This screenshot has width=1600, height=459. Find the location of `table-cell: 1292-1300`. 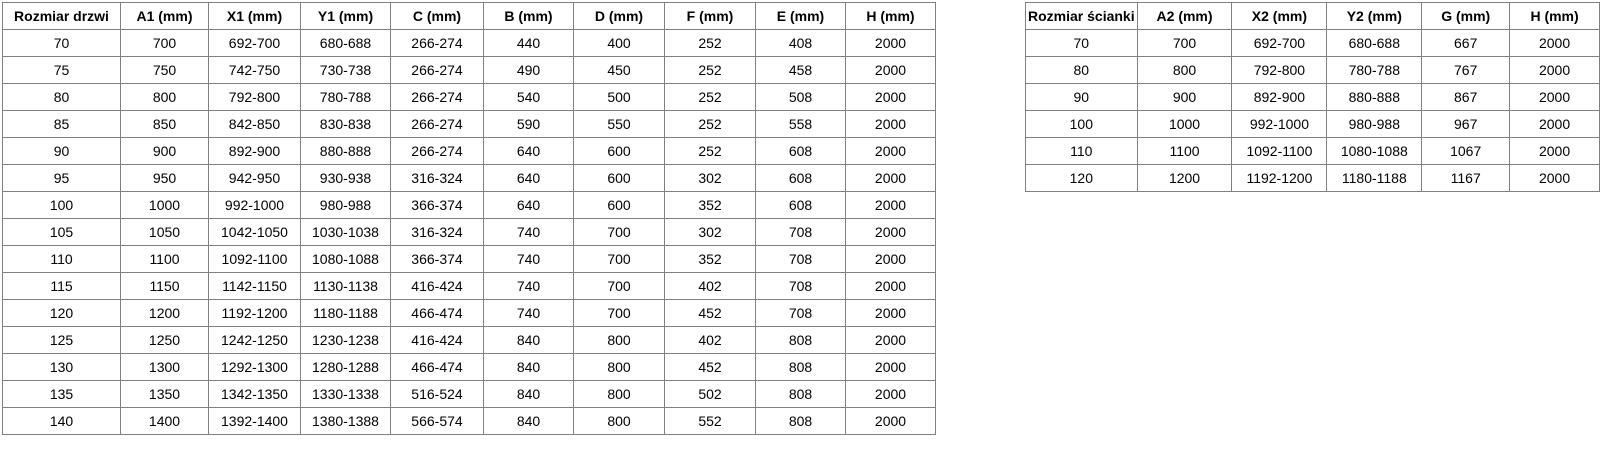

table-cell: 1292-1300 is located at coordinates (254, 367).